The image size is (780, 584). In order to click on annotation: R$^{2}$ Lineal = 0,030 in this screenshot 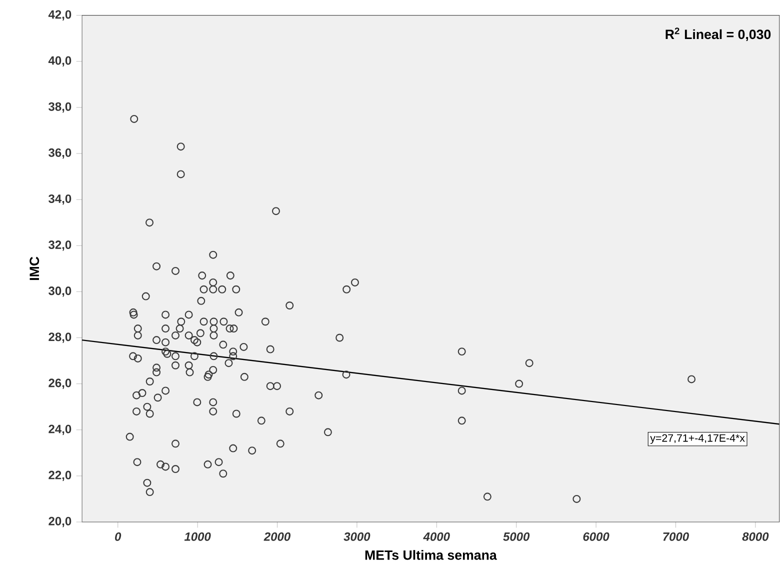, I will do `click(718, 35)`.